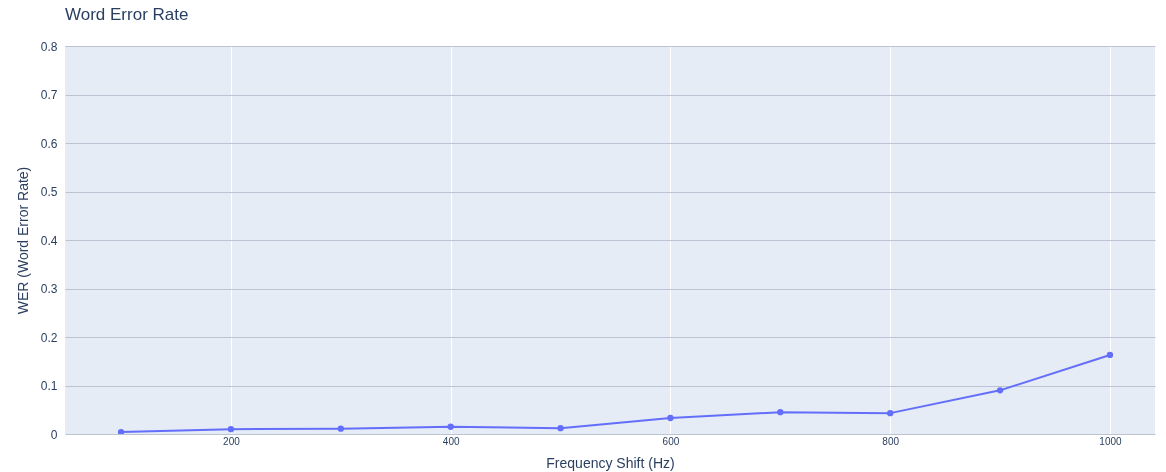  What do you see at coordinates (49, 192) in the screenshot?
I see `y-tick-label: 0.5` at bounding box center [49, 192].